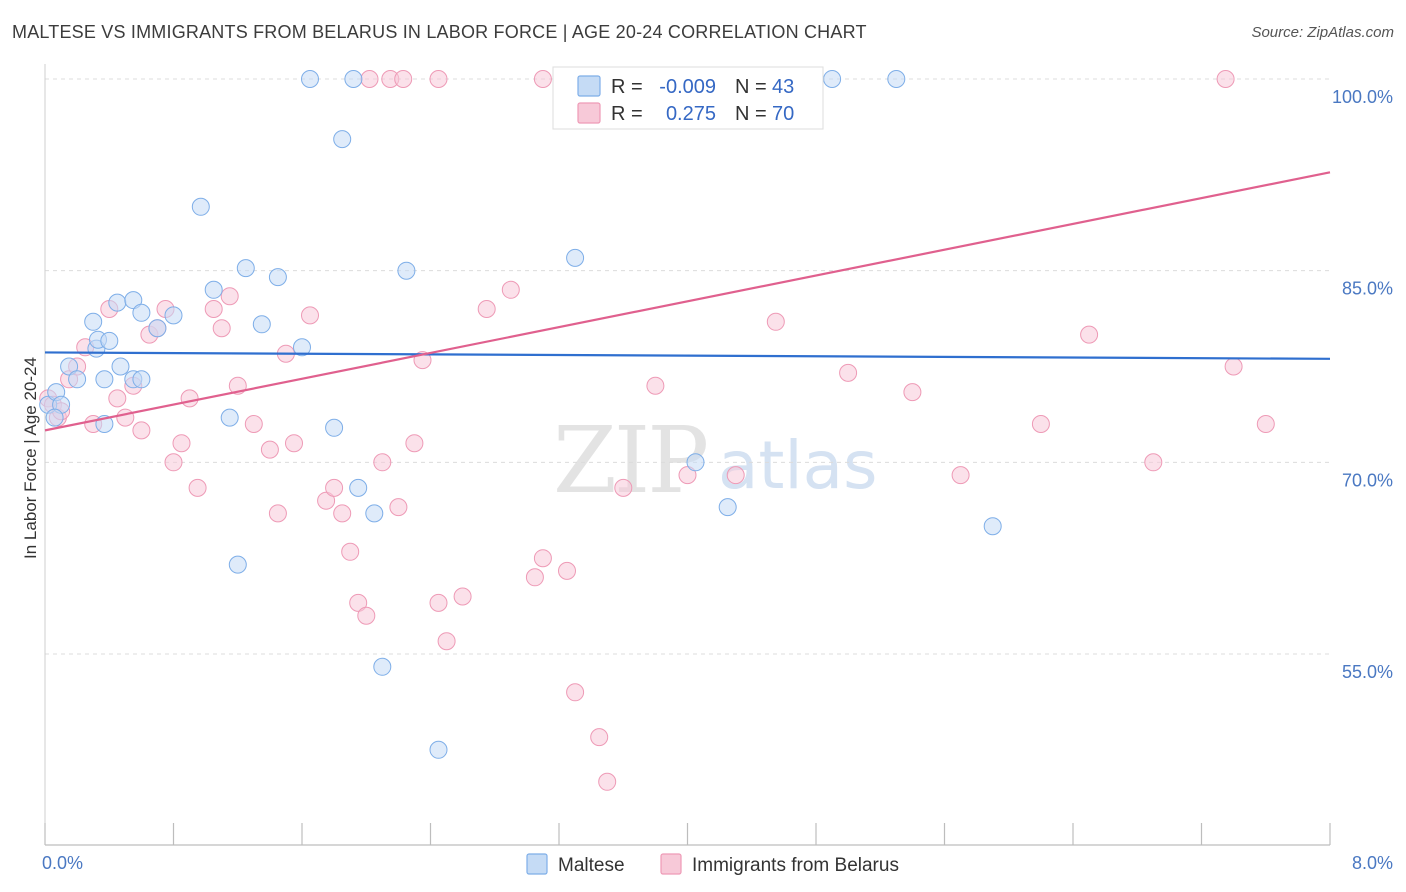  What do you see at coordinates (1322, 32) in the screenshot?
I see `source-label: Source: ZipAtlas.com` at bounding box center [1322, 32].